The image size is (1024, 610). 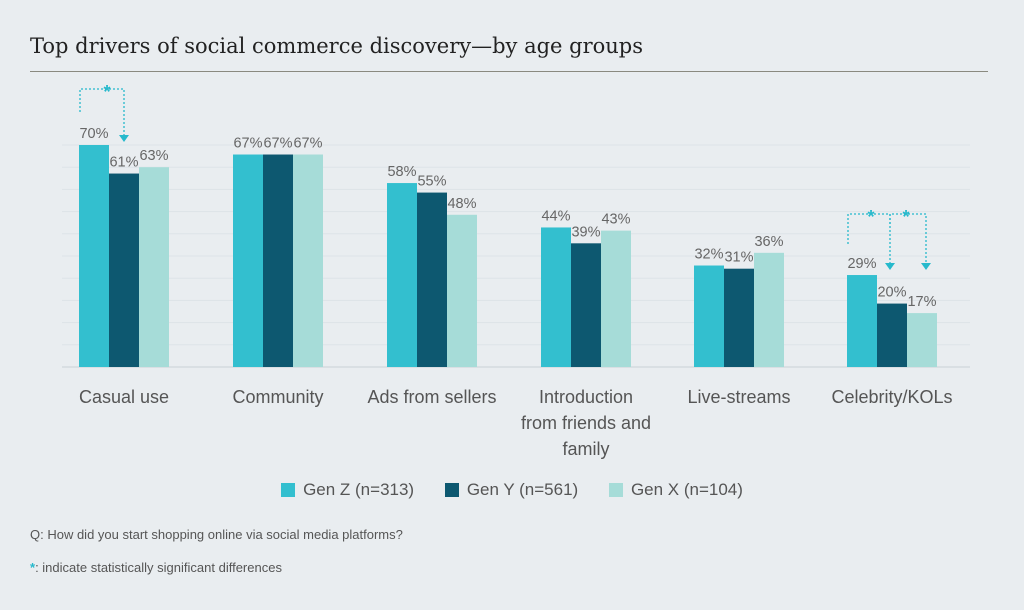 I want to click on category-label: from friends and, so click(x=586, y=423).